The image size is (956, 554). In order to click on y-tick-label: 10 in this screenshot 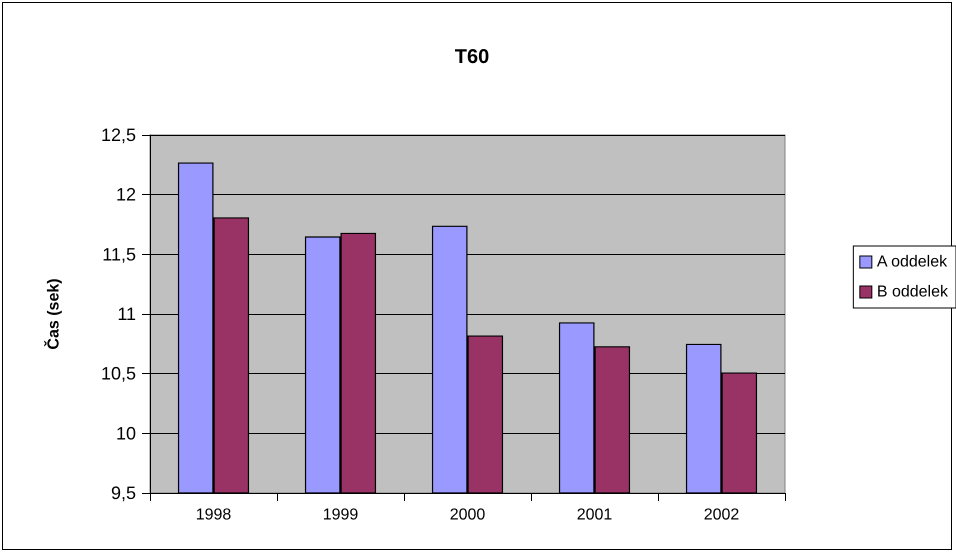, I will do `click(126, 433)`.